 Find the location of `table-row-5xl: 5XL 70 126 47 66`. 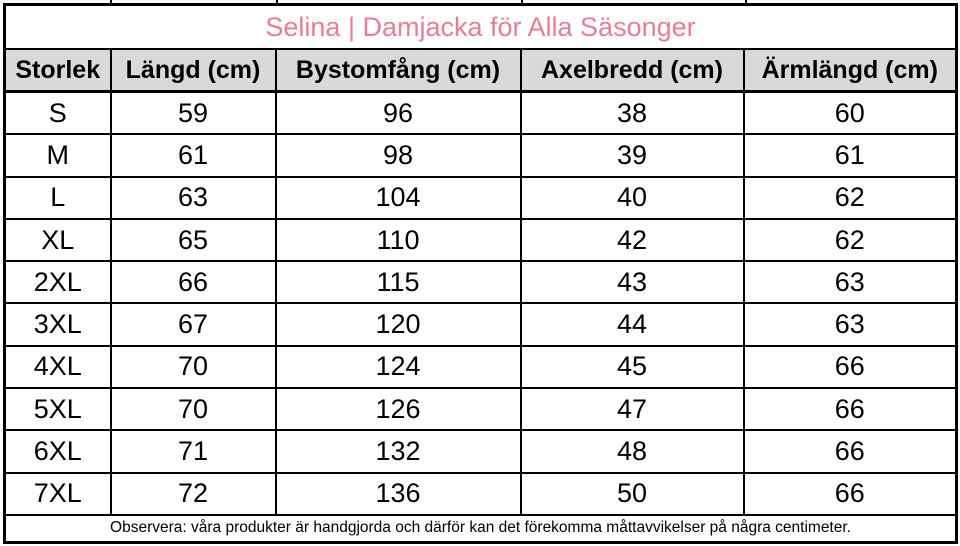

table-row-5xl: 5XL 70 126 47 66 is located at coordinates (480, 409).